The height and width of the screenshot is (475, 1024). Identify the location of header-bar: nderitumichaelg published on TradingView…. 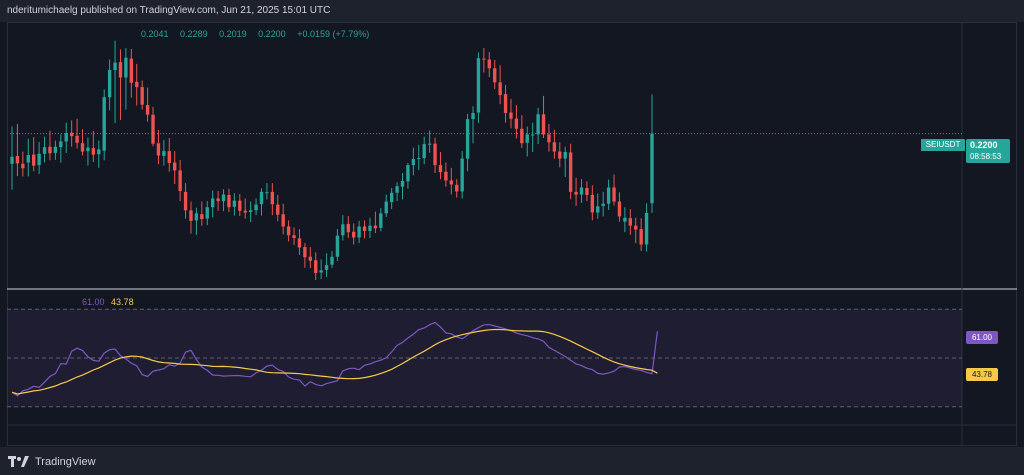
(512, 11).